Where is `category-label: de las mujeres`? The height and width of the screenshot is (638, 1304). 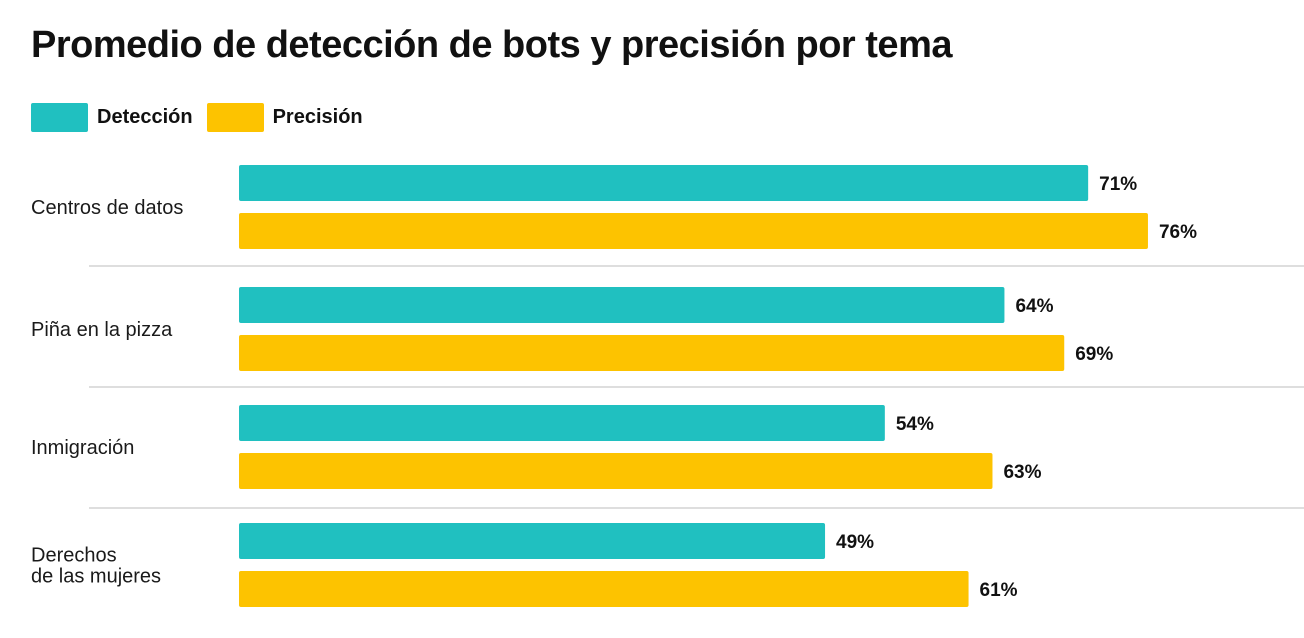 category-label: de las mujeres is located at coordinates (96, 577).